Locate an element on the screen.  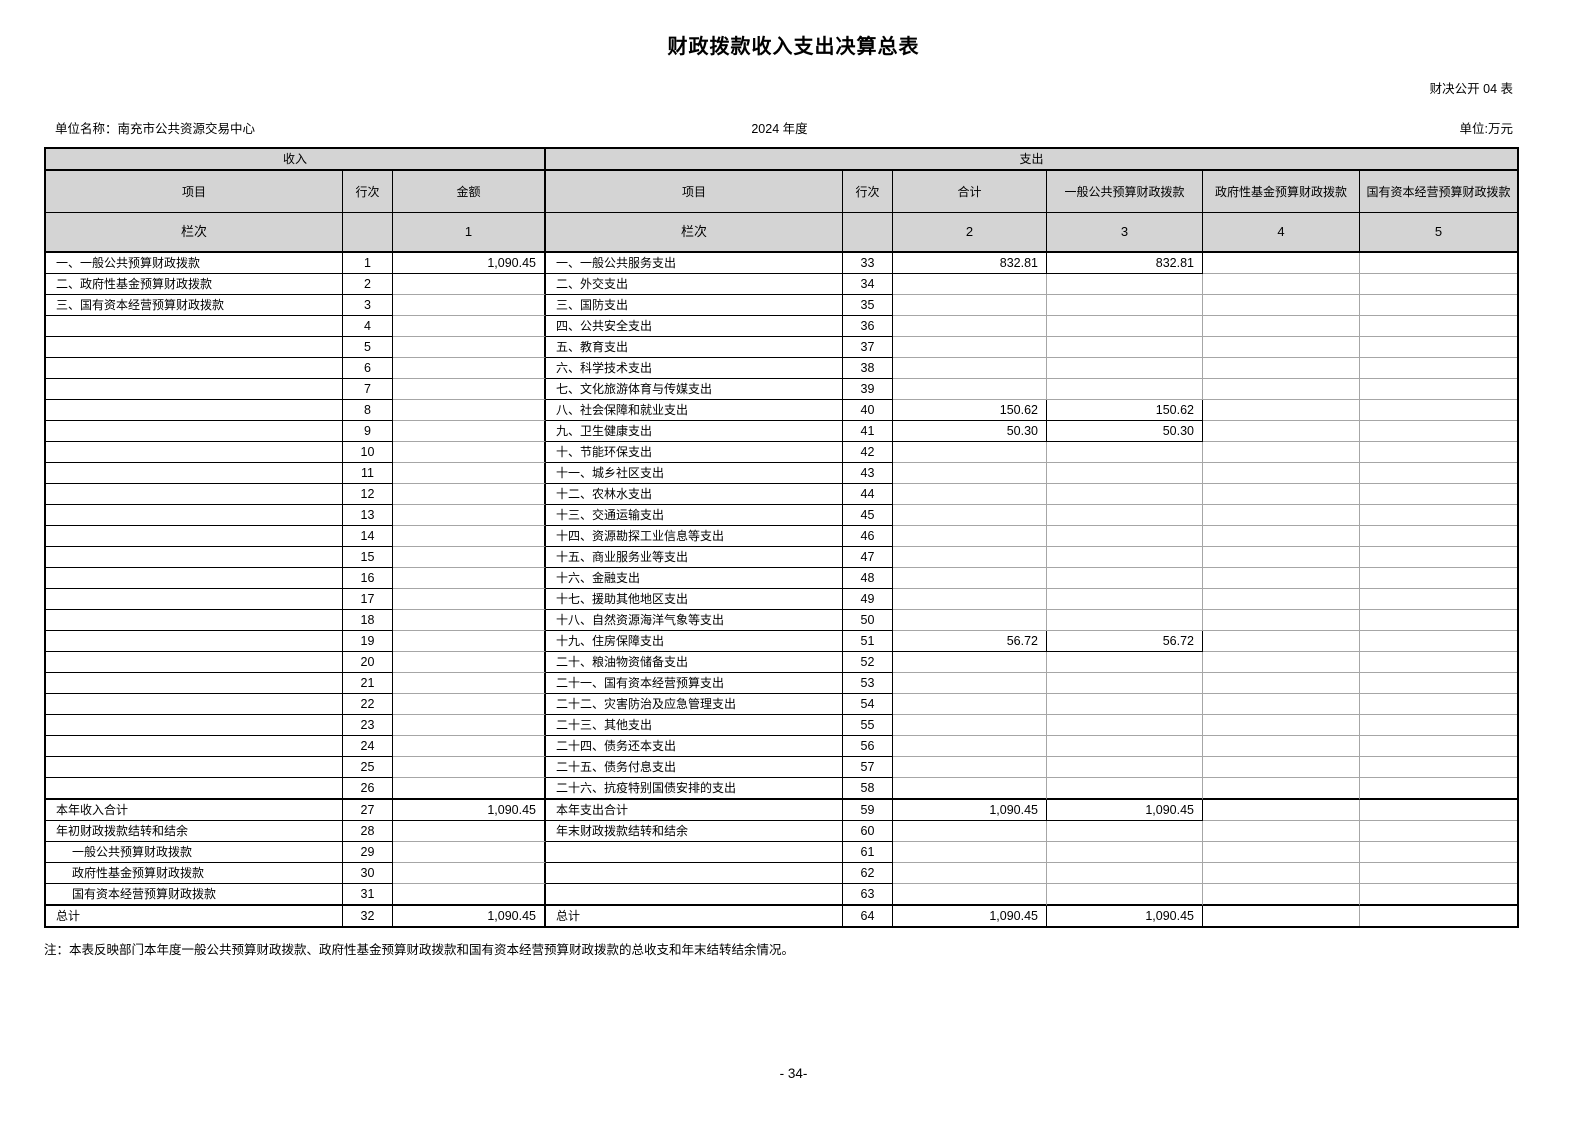
income-amount-cell: 1,090.45 is located at coordinates (469, 810).